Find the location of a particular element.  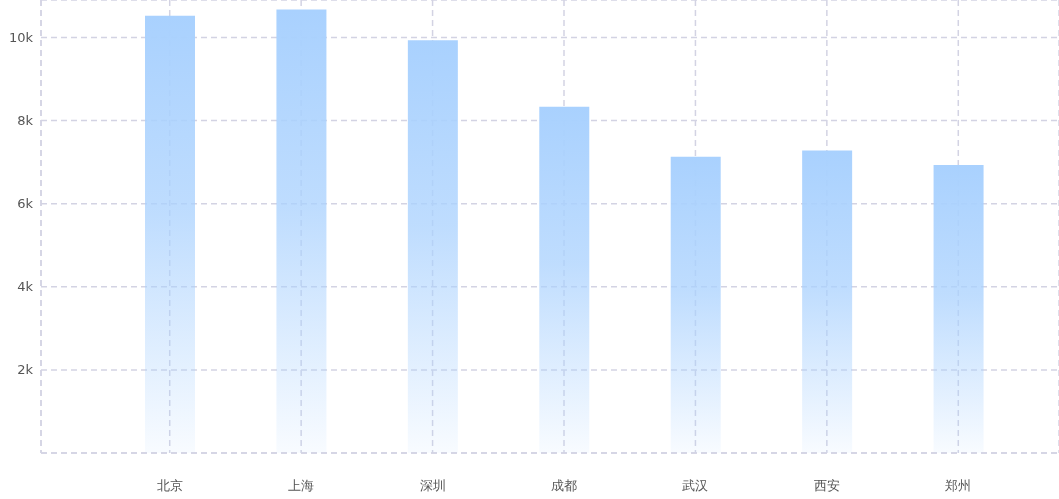

y-tick-label: 6k is located at coordinates (25, 204).